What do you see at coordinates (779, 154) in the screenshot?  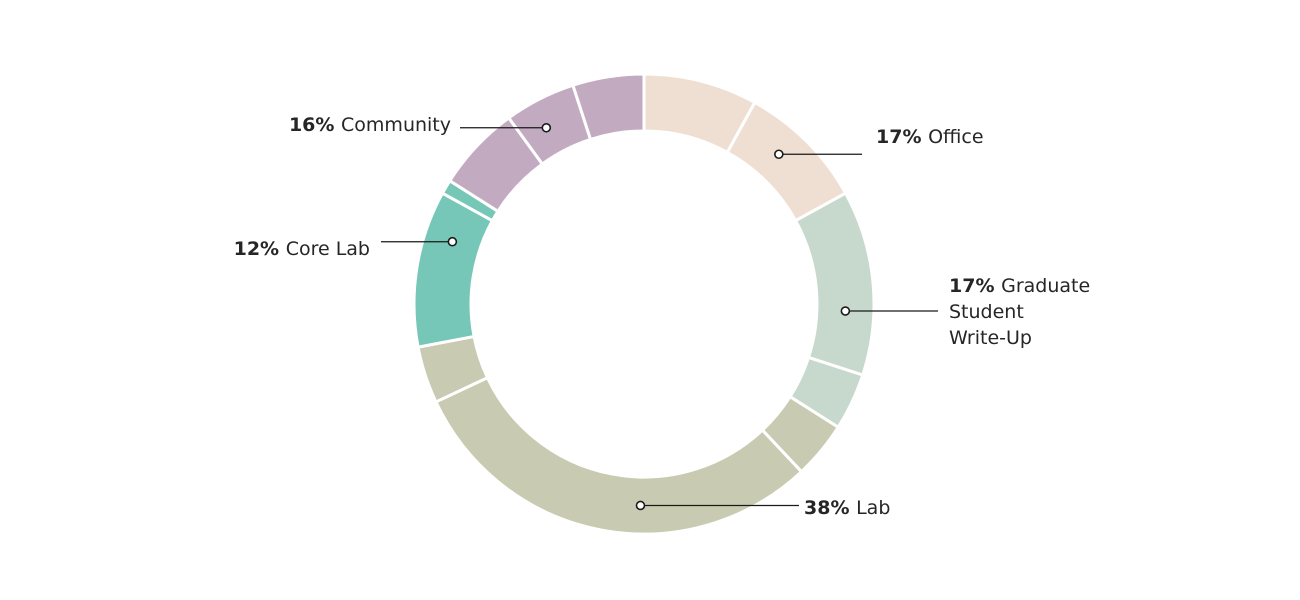 I see `marker-office` at bounding box center [779, 154].